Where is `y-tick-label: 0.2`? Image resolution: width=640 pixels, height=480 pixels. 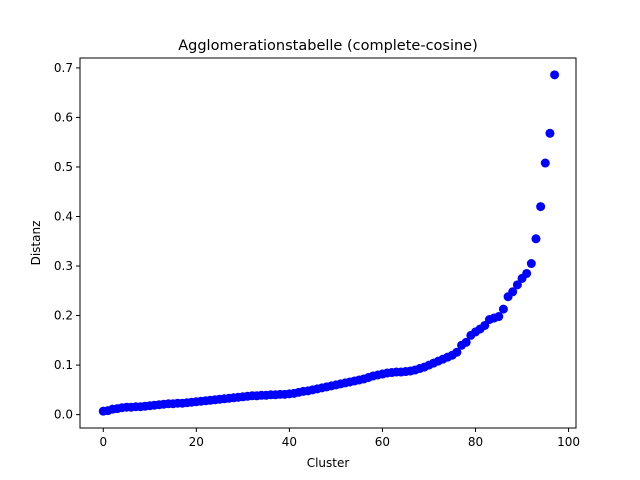 y-tick-label: 0.2 is located at coordinates (63, 316).